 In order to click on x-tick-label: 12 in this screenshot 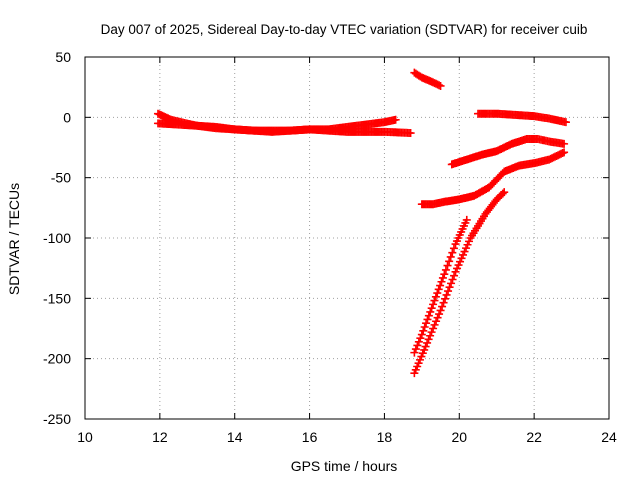, I will do `click(160, 437)`.